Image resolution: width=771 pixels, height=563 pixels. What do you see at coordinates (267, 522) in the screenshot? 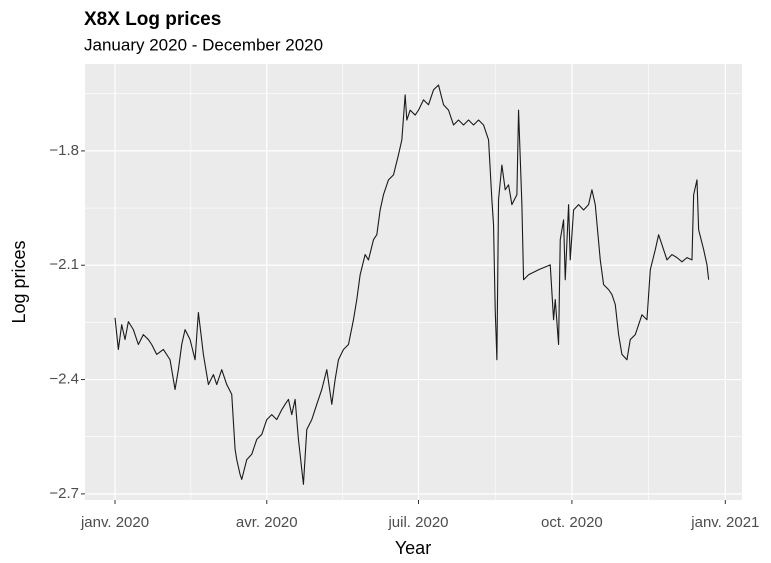
I see `x-tick-label: avr. 2020` at bounding box center [267, 522].